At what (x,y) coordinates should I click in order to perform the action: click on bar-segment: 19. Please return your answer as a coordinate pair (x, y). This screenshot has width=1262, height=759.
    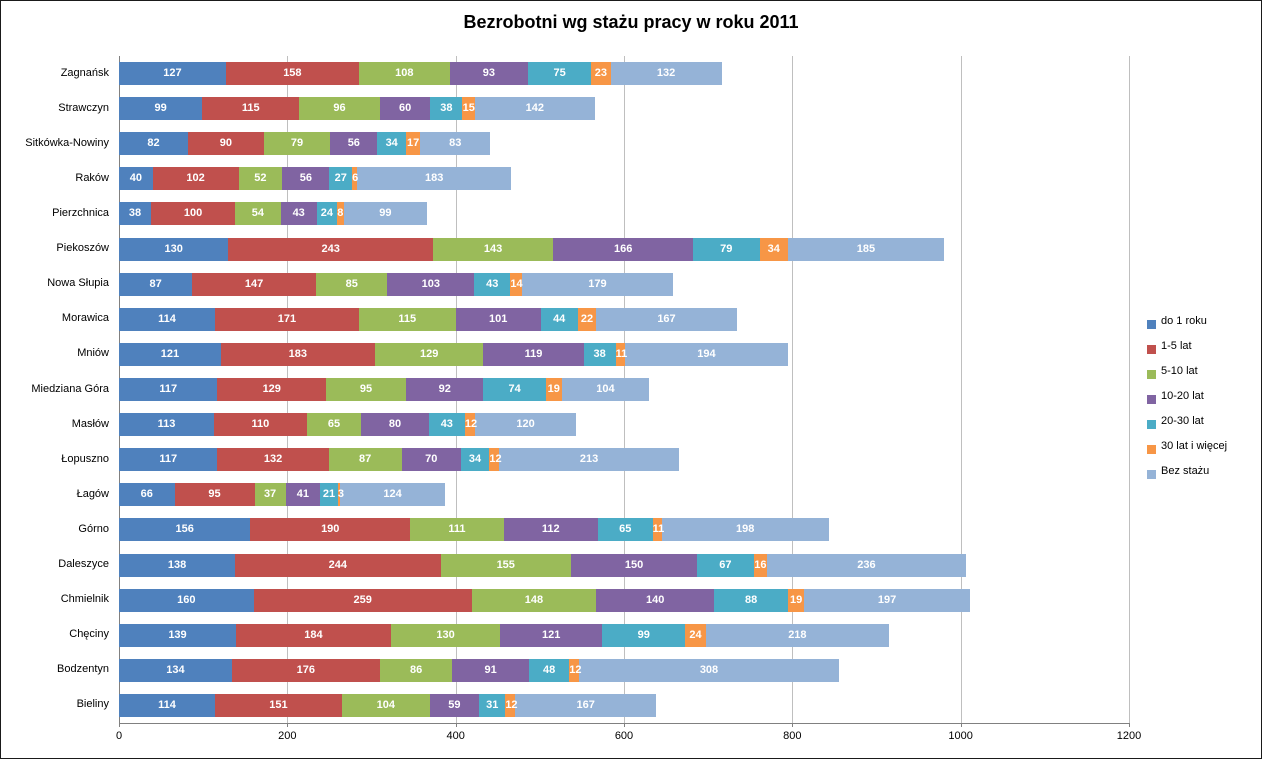
    Looking at the image, I should click on (796, 600).